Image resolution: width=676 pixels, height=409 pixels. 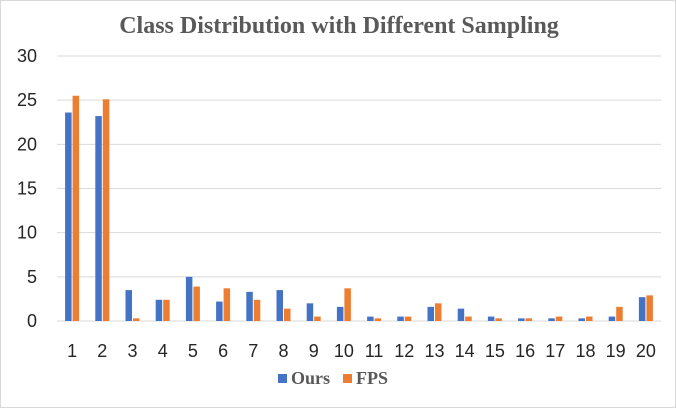 I want to click on y-tick-label: 15, so click(x=27, y=189).